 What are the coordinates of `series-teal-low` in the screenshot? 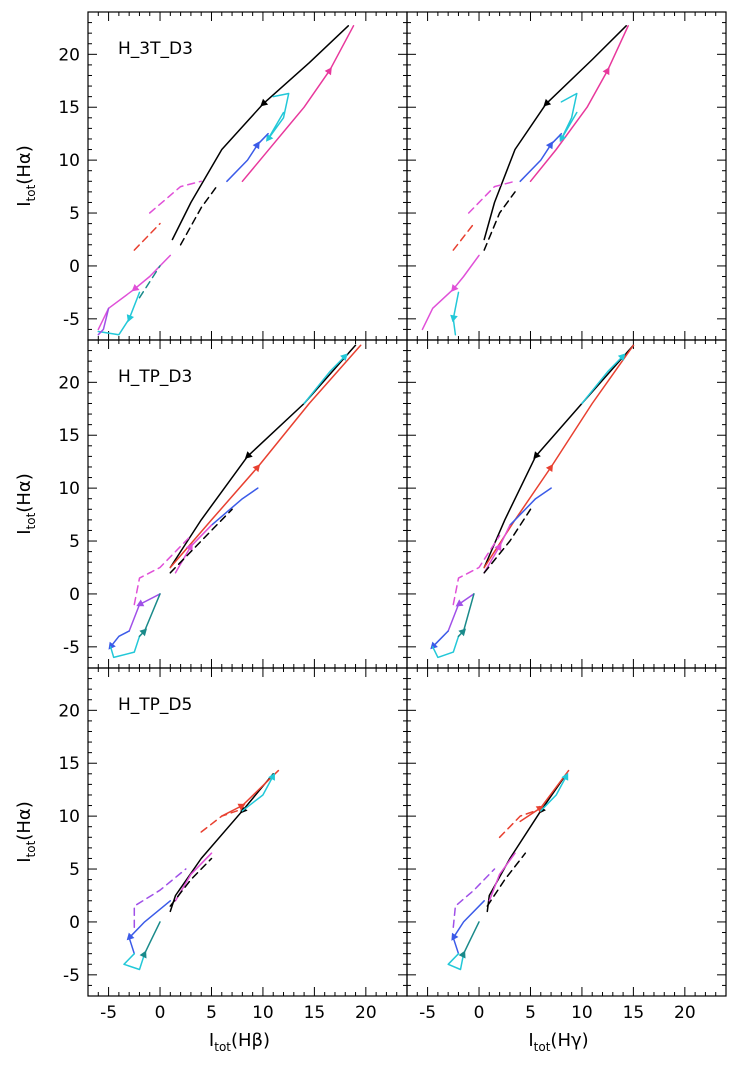 It's located at (152, 938).